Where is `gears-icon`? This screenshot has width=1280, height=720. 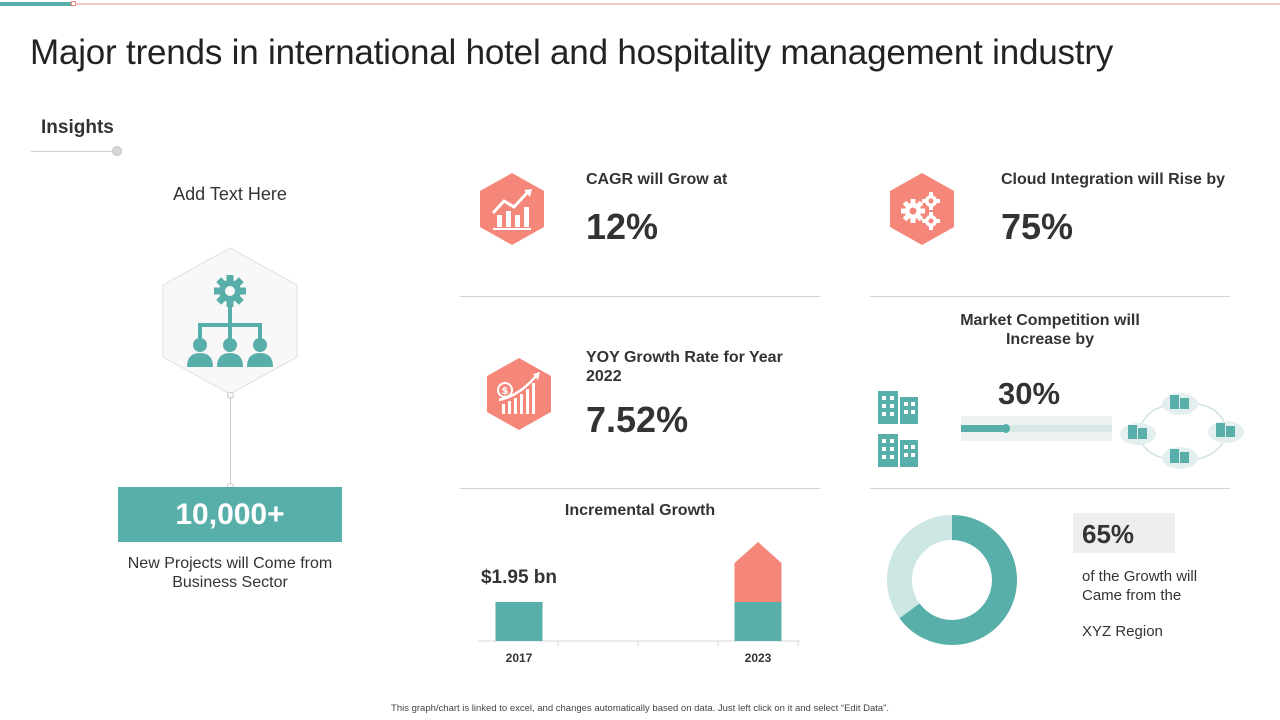 gears-icon is located at coordinates (922, 209).